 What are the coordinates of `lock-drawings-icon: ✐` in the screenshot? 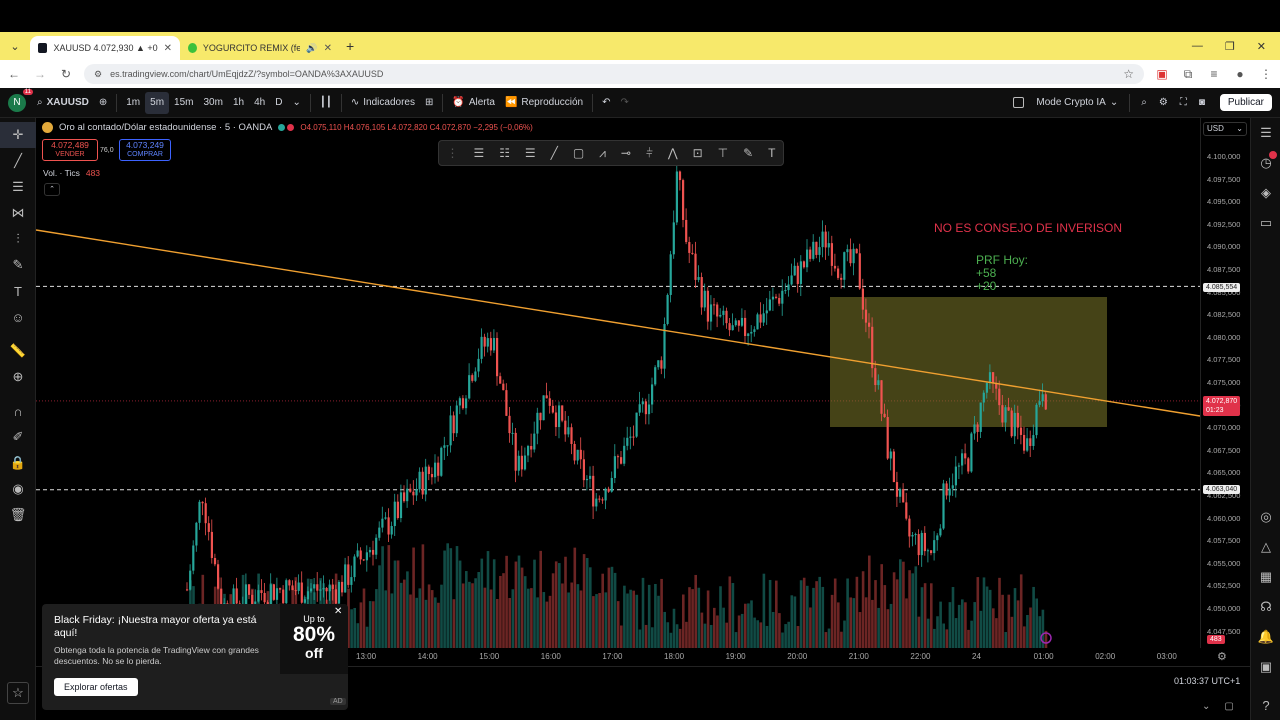 It's located at (18, 436).